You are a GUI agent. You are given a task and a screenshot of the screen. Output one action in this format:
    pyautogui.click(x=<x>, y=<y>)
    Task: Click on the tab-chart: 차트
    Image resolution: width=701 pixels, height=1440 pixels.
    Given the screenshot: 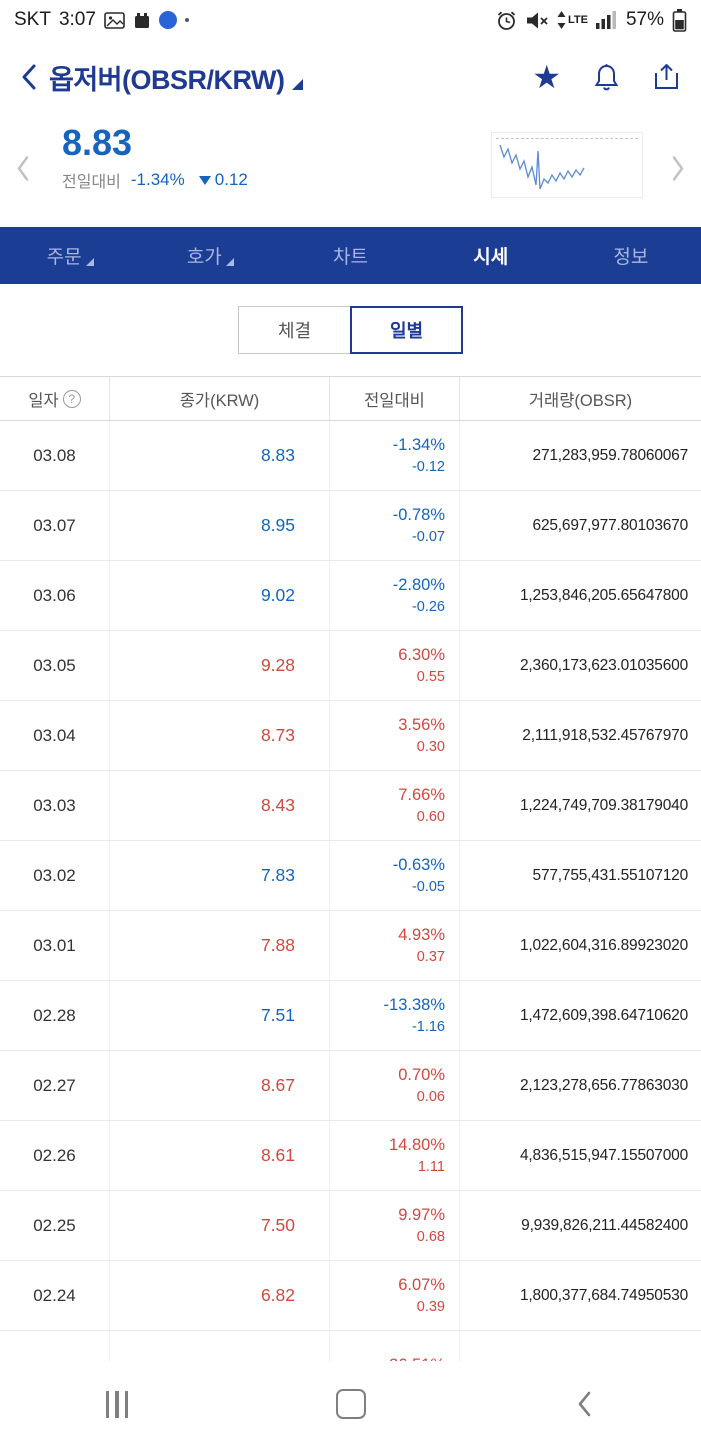 What is the action you would take?
    pyautogui.click(x=350, y=255)
    